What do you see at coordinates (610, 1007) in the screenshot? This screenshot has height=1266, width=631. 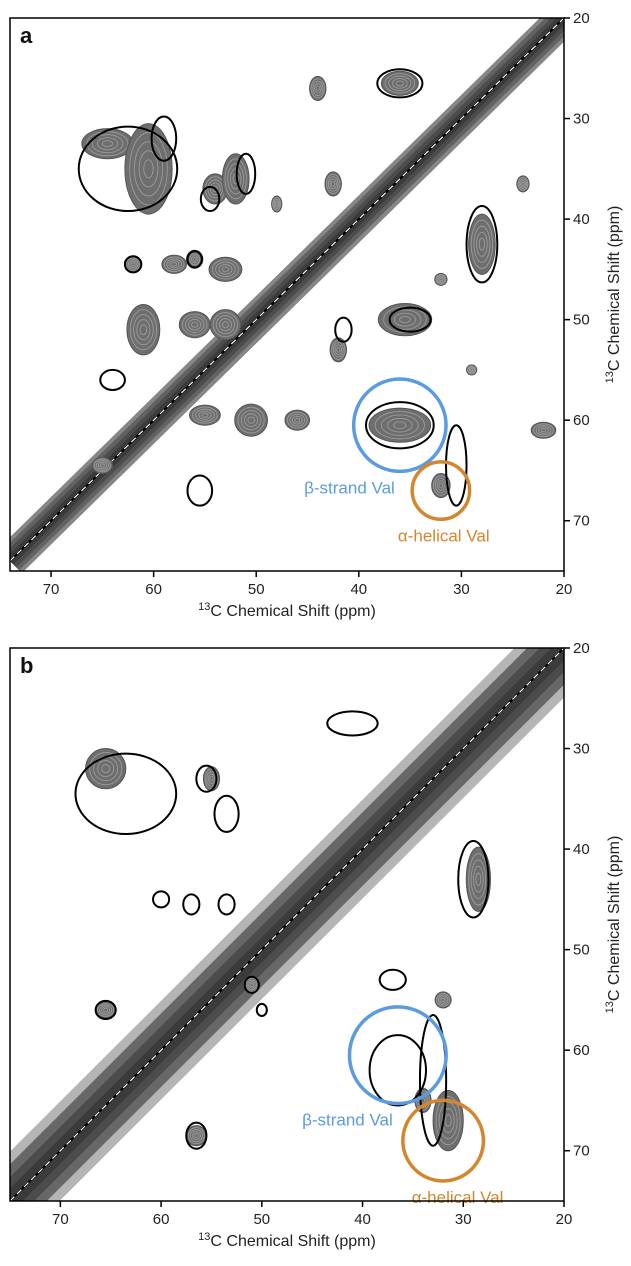 I see `y-axis-title-sup: 13` at bounding box center [610, 1007].